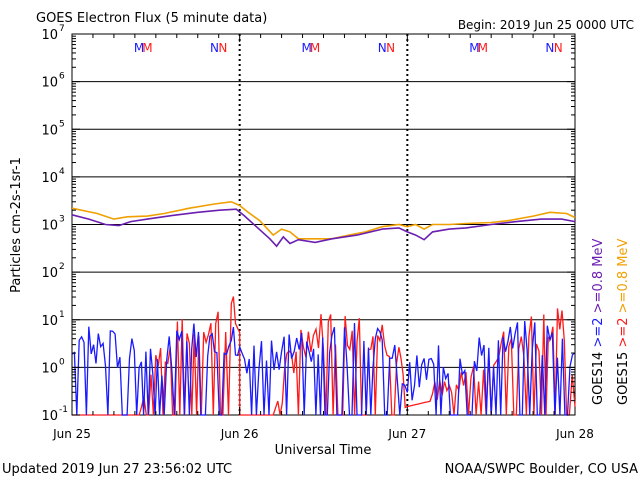  What do you see at coordinates (62, 362) in the screenshot?
I see `y-tick-exponent: 0` at bounding box center [62, 362].